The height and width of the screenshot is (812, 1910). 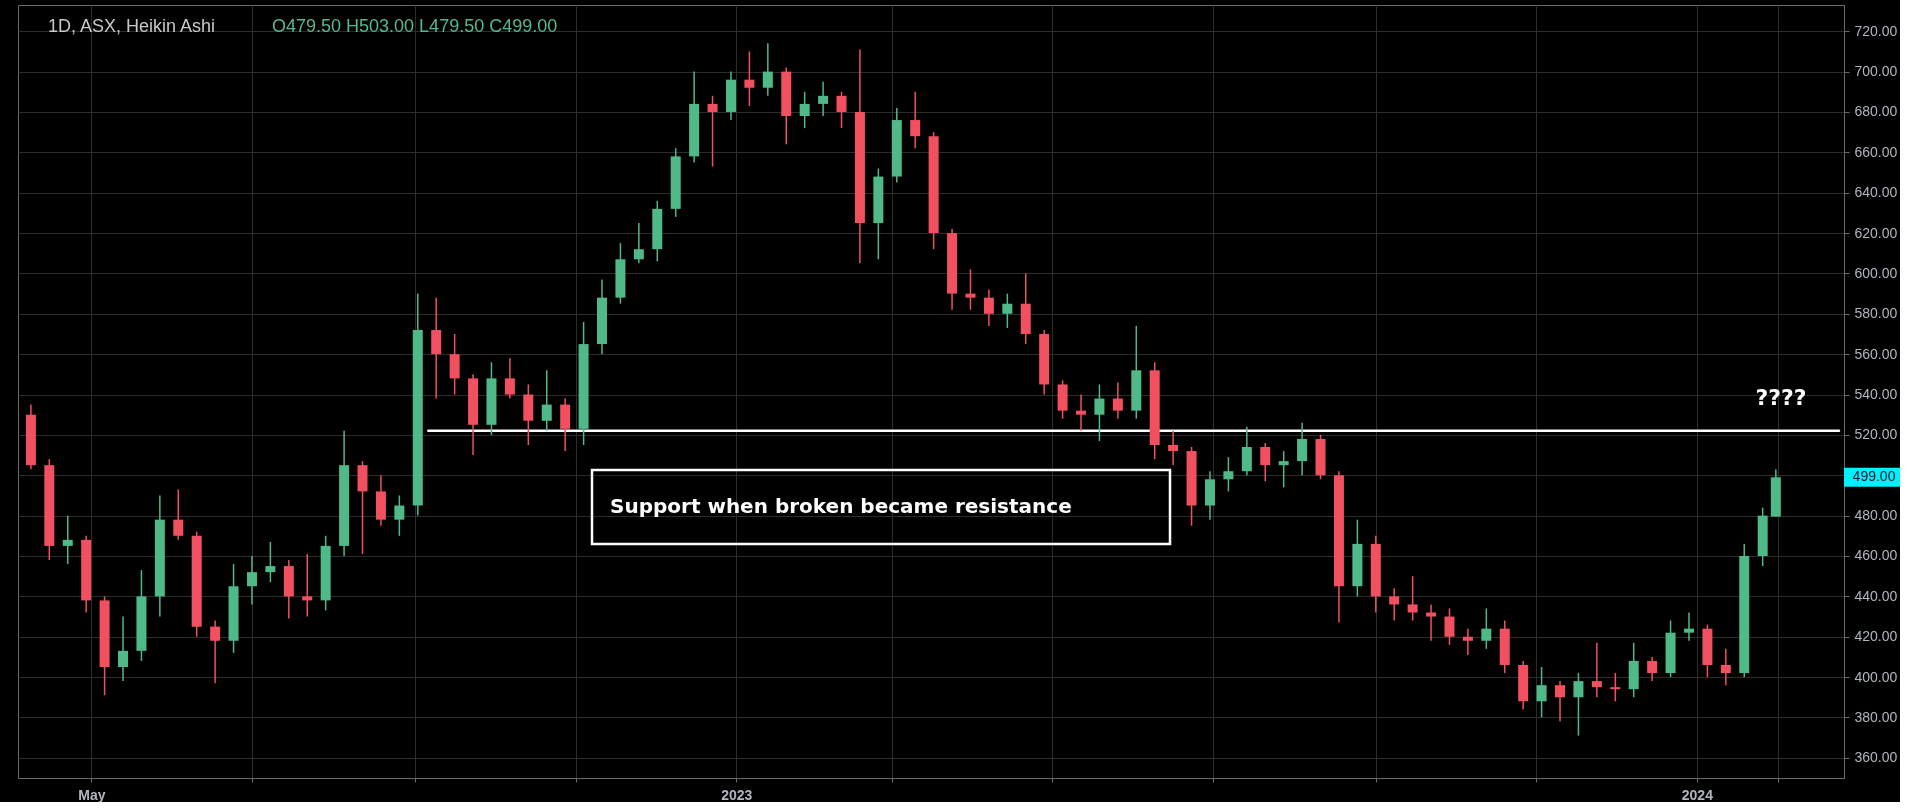 I want to click on y-tick-label: 440.00, so click(x=1876, y=595).